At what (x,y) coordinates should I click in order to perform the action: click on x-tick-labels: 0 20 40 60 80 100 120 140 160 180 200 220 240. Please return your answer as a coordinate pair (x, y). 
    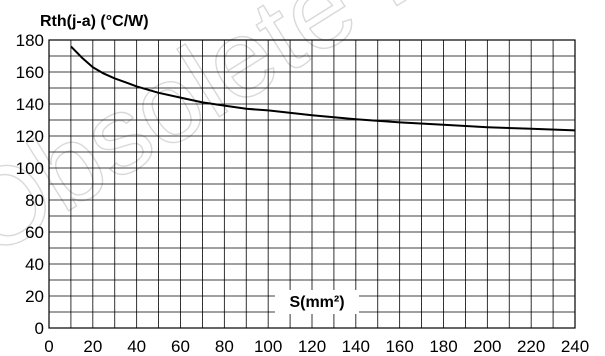
    Looking at the image, I should click on (316, 346).